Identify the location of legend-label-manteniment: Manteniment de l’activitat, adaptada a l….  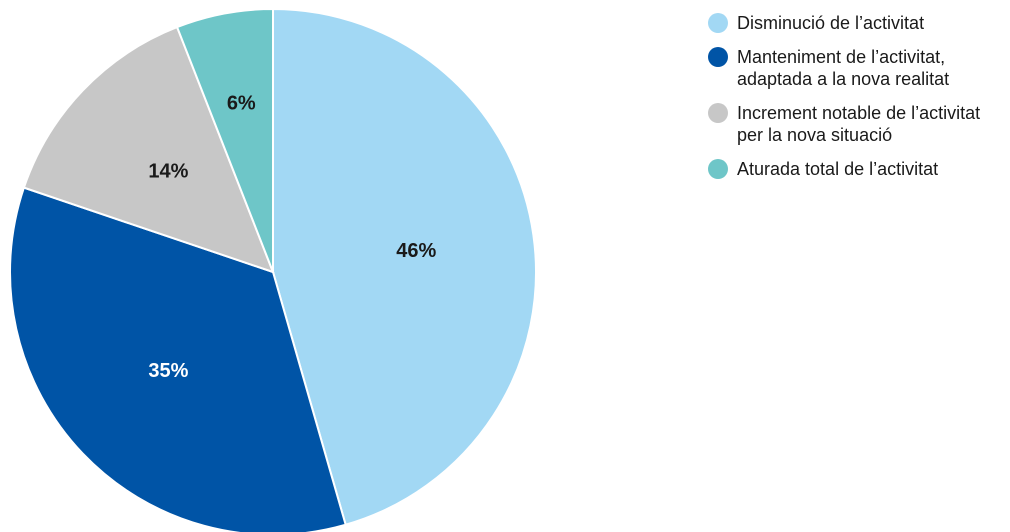
(843, 68).